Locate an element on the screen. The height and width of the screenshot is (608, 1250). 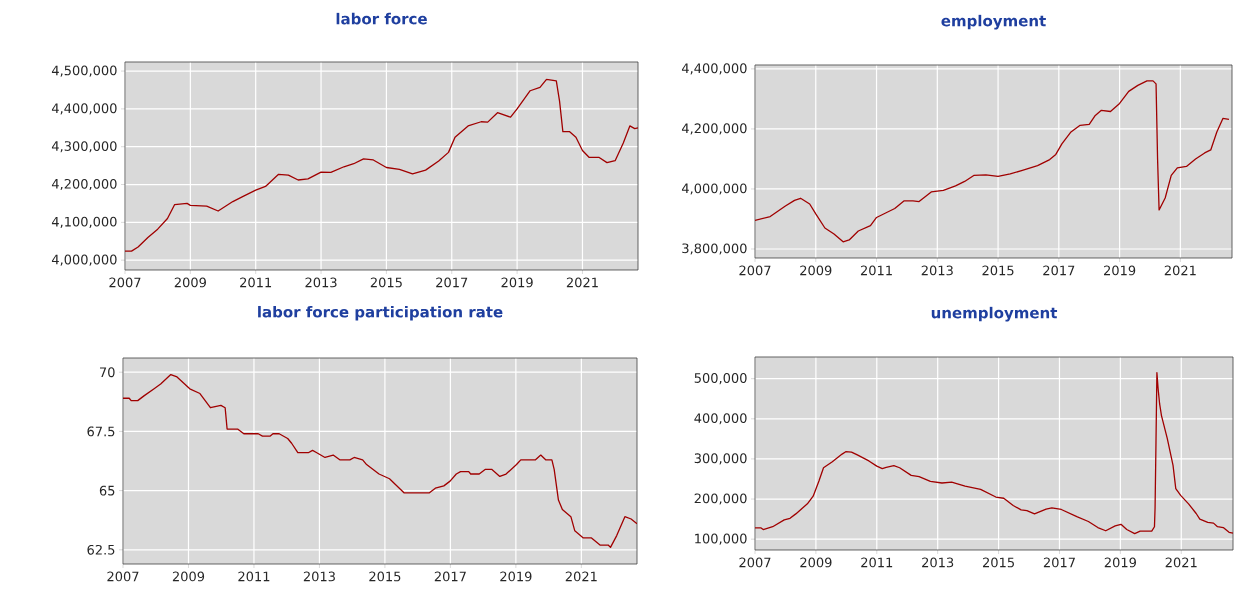
y-tick-label: 4,100,000 is located at coordinates (84, 222).